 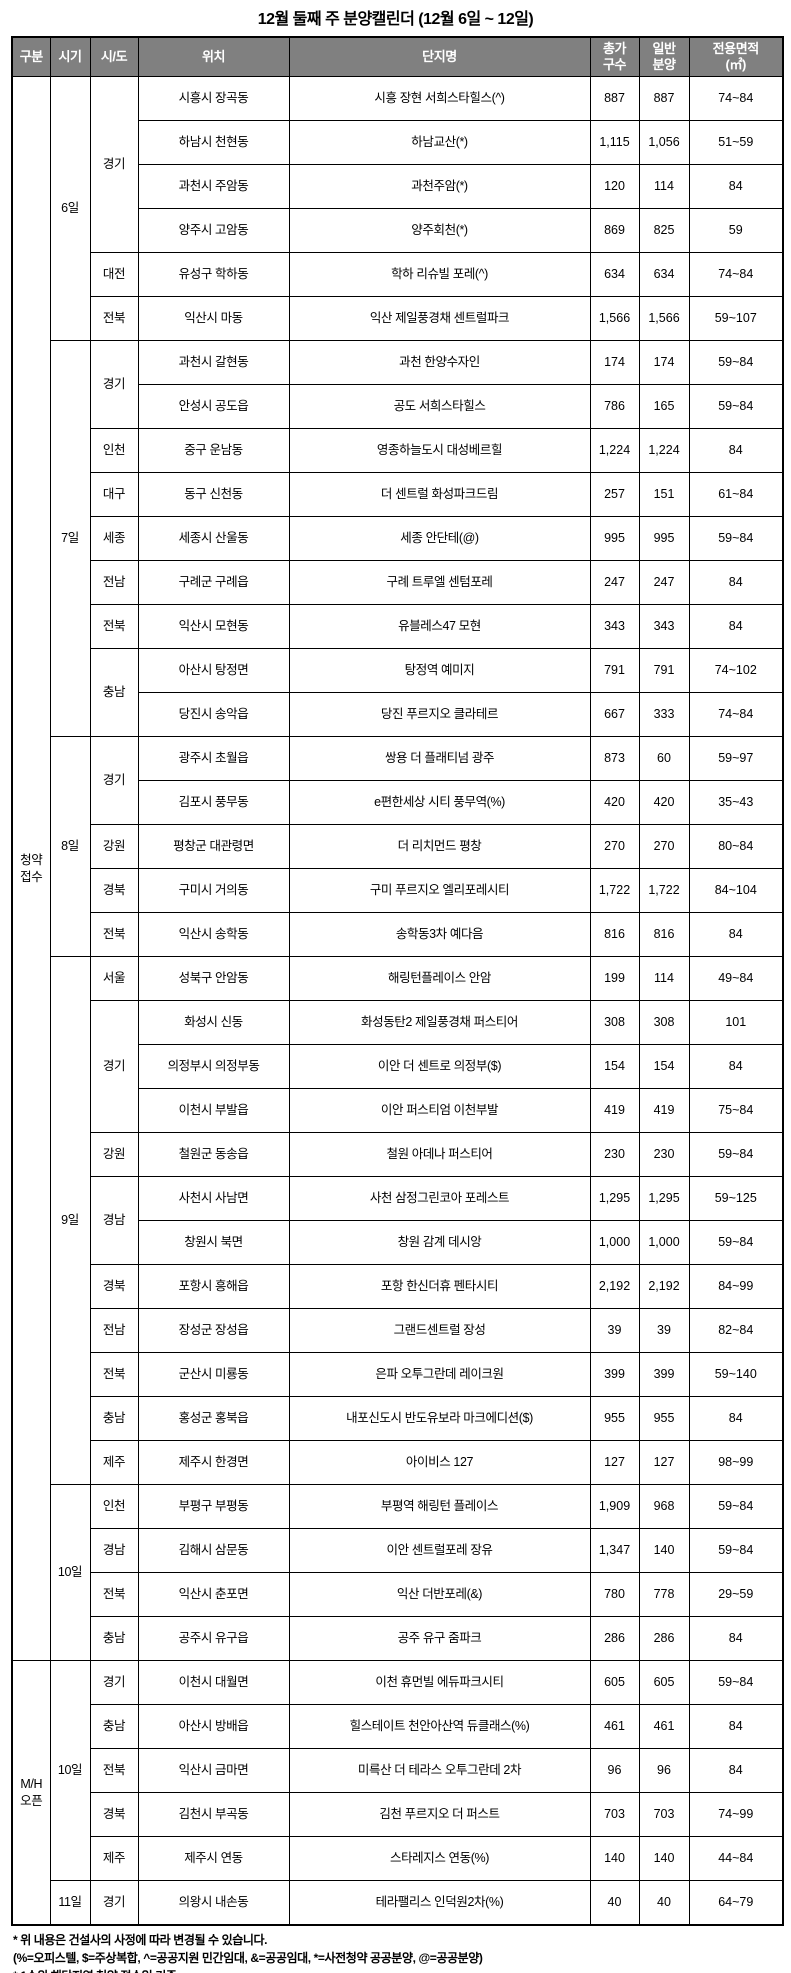 I want to click on category-cell: M/H 오픈, so click(x=31, y=1793).